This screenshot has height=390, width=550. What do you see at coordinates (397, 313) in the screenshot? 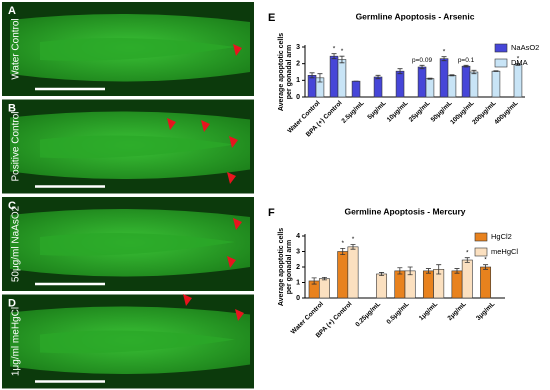
I see `x-tick-label: 0.5μg/mL` at bounding box center [397, 313].